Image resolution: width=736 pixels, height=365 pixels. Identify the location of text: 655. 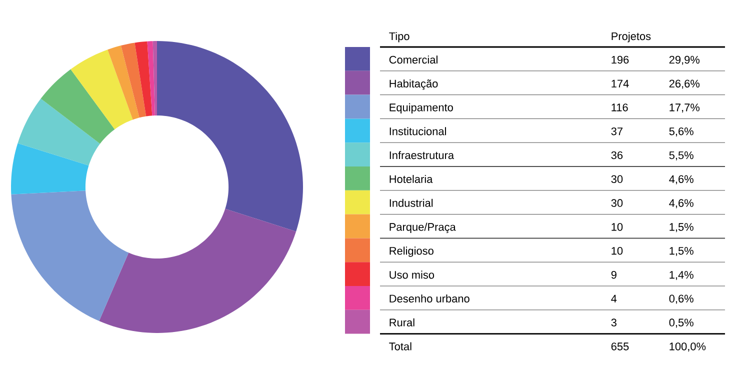
(620, 346).